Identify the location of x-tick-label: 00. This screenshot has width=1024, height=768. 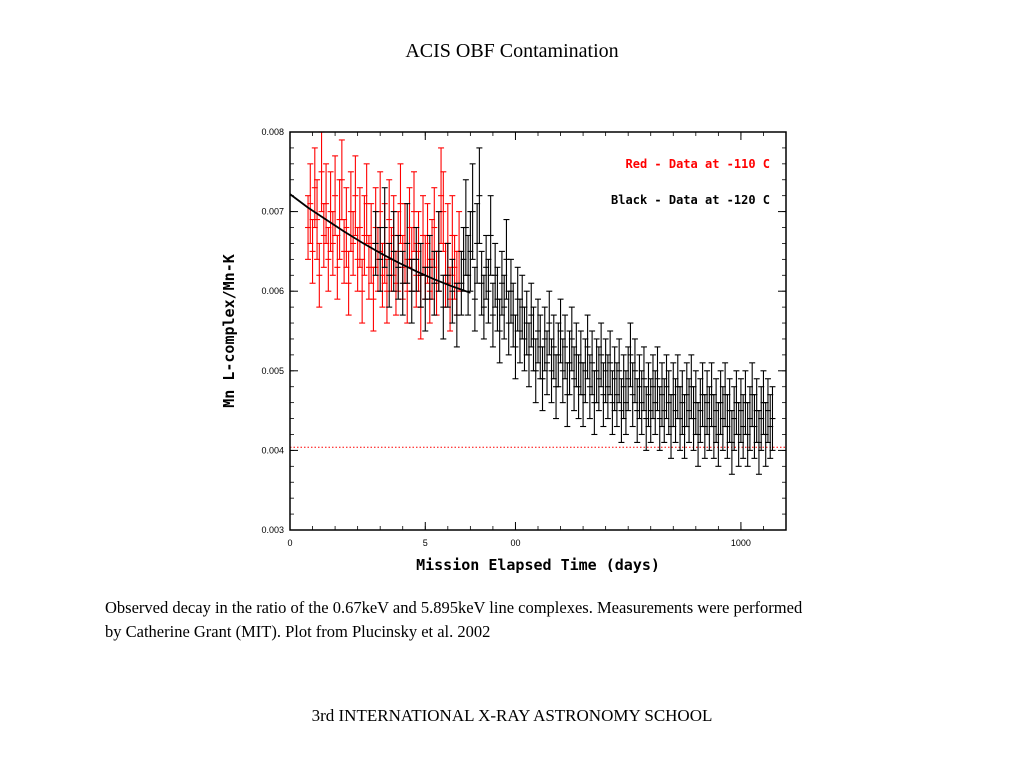
(515, 543).